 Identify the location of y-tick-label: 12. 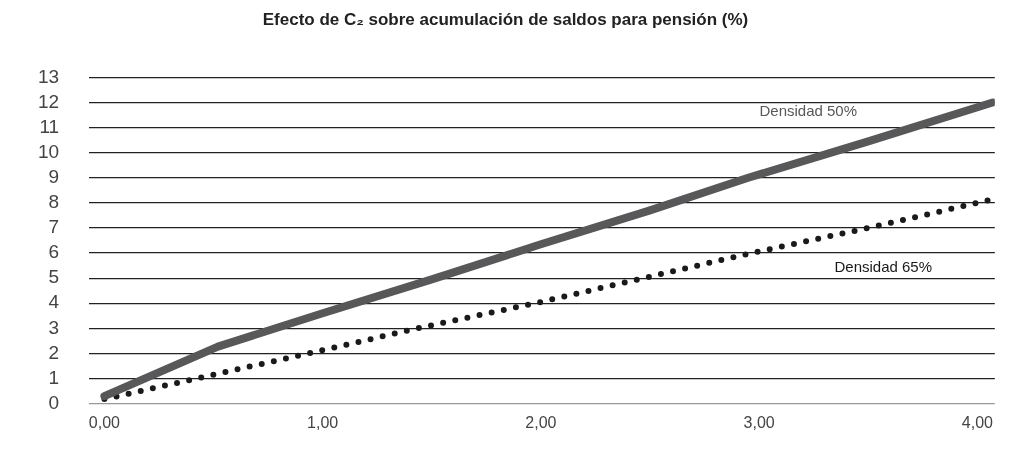
(48, 101).